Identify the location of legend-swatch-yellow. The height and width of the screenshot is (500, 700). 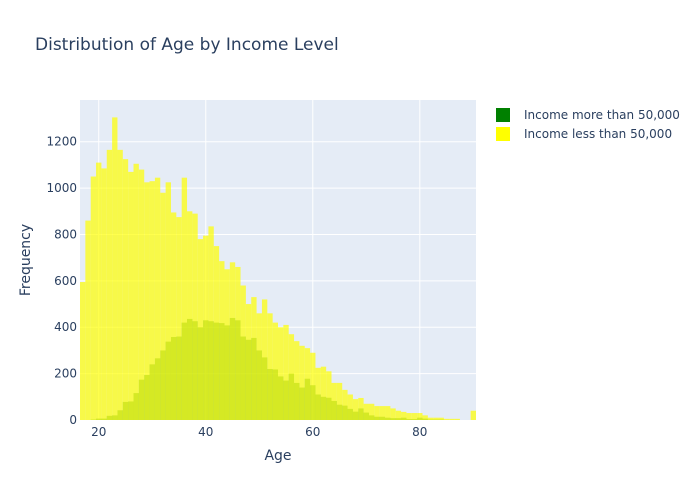
(503, 134).